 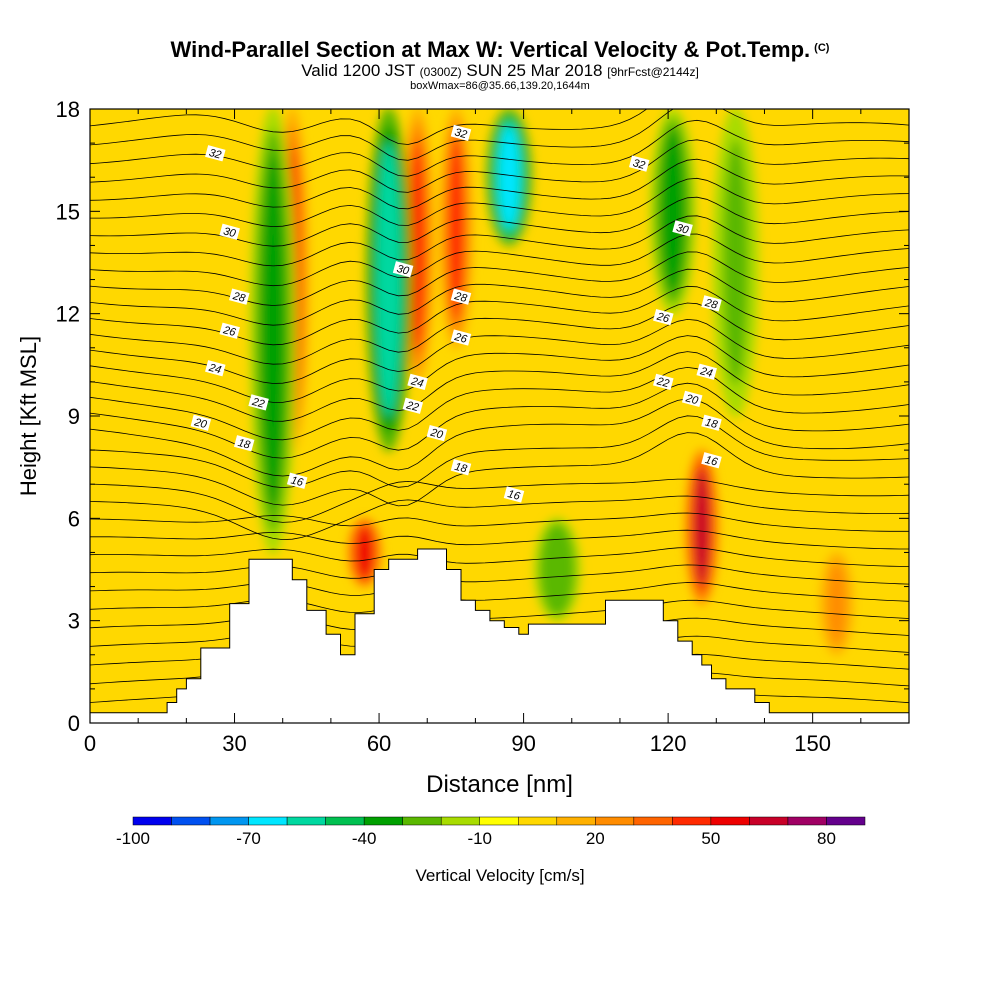 What do you see at coordinates (68, 314) in the screenshot?
I see `y-tick-label: 12` at bounding box center [68, 314].